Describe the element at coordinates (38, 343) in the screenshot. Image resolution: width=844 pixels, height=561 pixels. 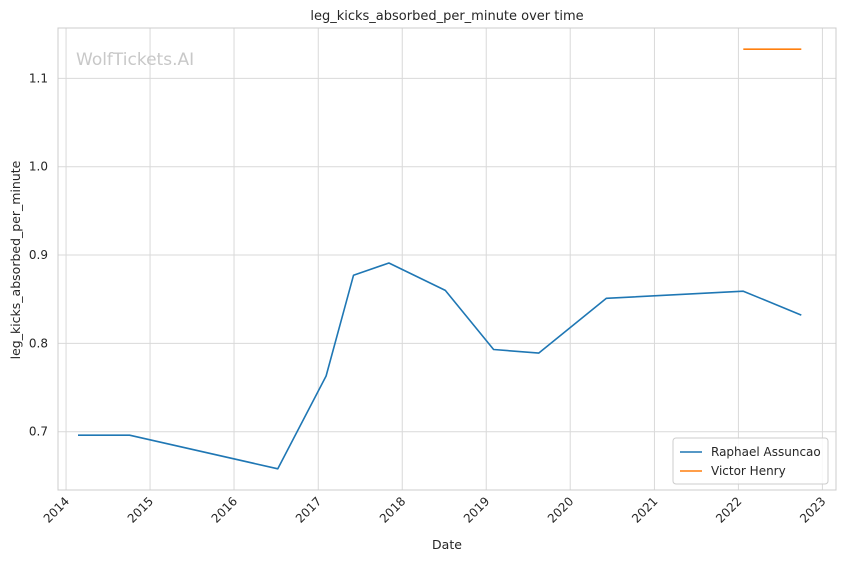
I see `y-tick-label: 0.8` at that location.